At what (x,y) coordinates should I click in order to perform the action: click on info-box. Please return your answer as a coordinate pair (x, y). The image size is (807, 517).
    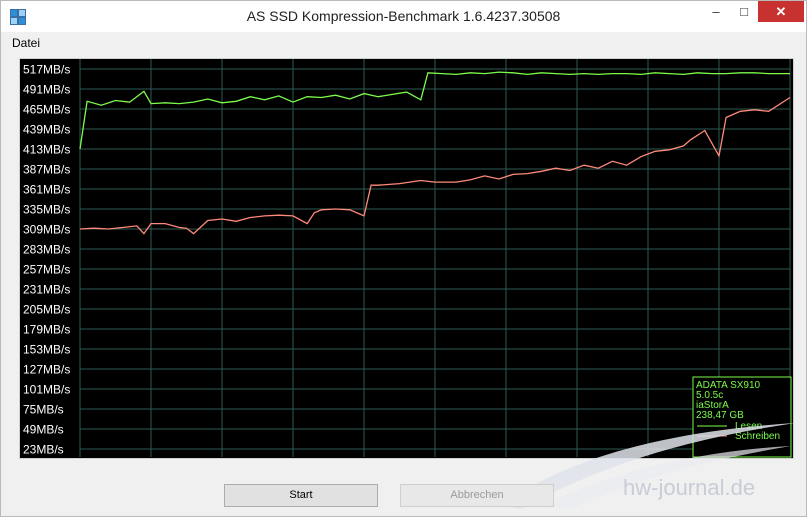
    Looking at the image, I should click on (742, 417).